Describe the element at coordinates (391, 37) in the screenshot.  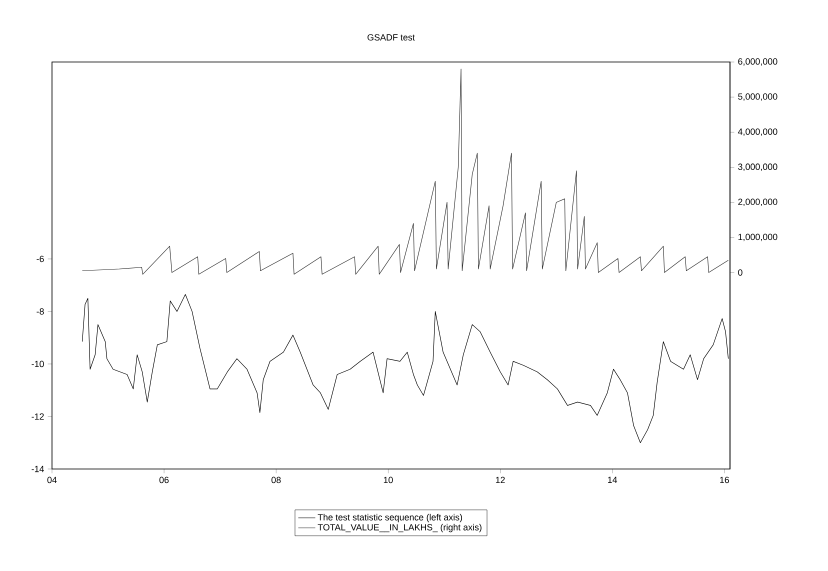
I see `chart-title: GSADF test` at that location.